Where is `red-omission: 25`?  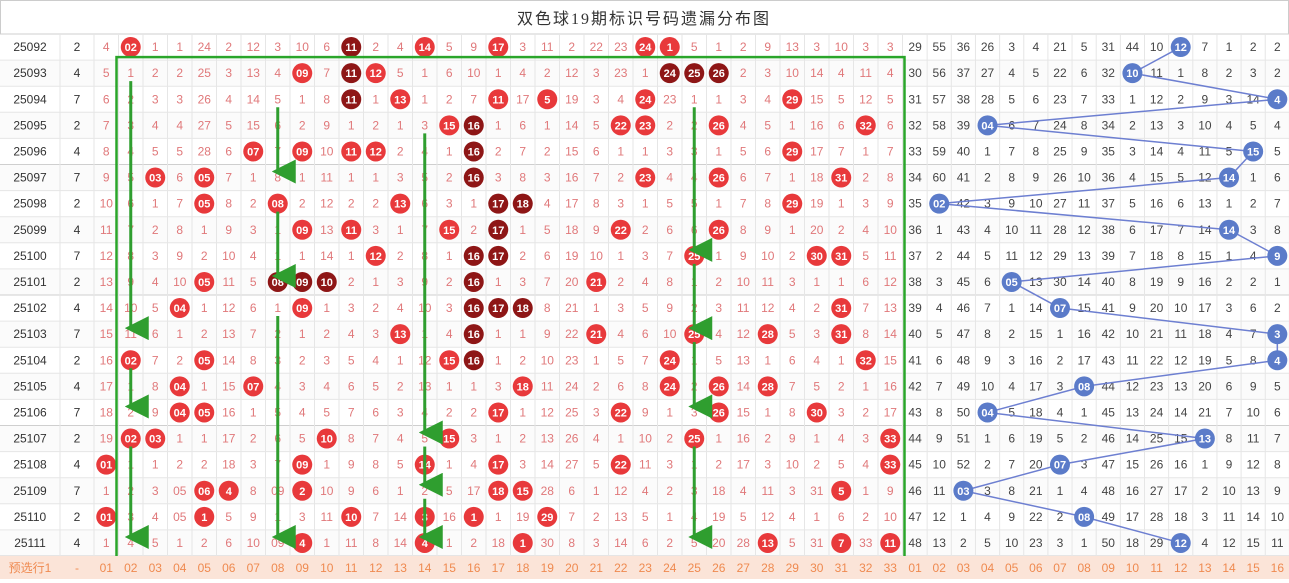
red-omission: 25 is located at coordinates (205, 73).